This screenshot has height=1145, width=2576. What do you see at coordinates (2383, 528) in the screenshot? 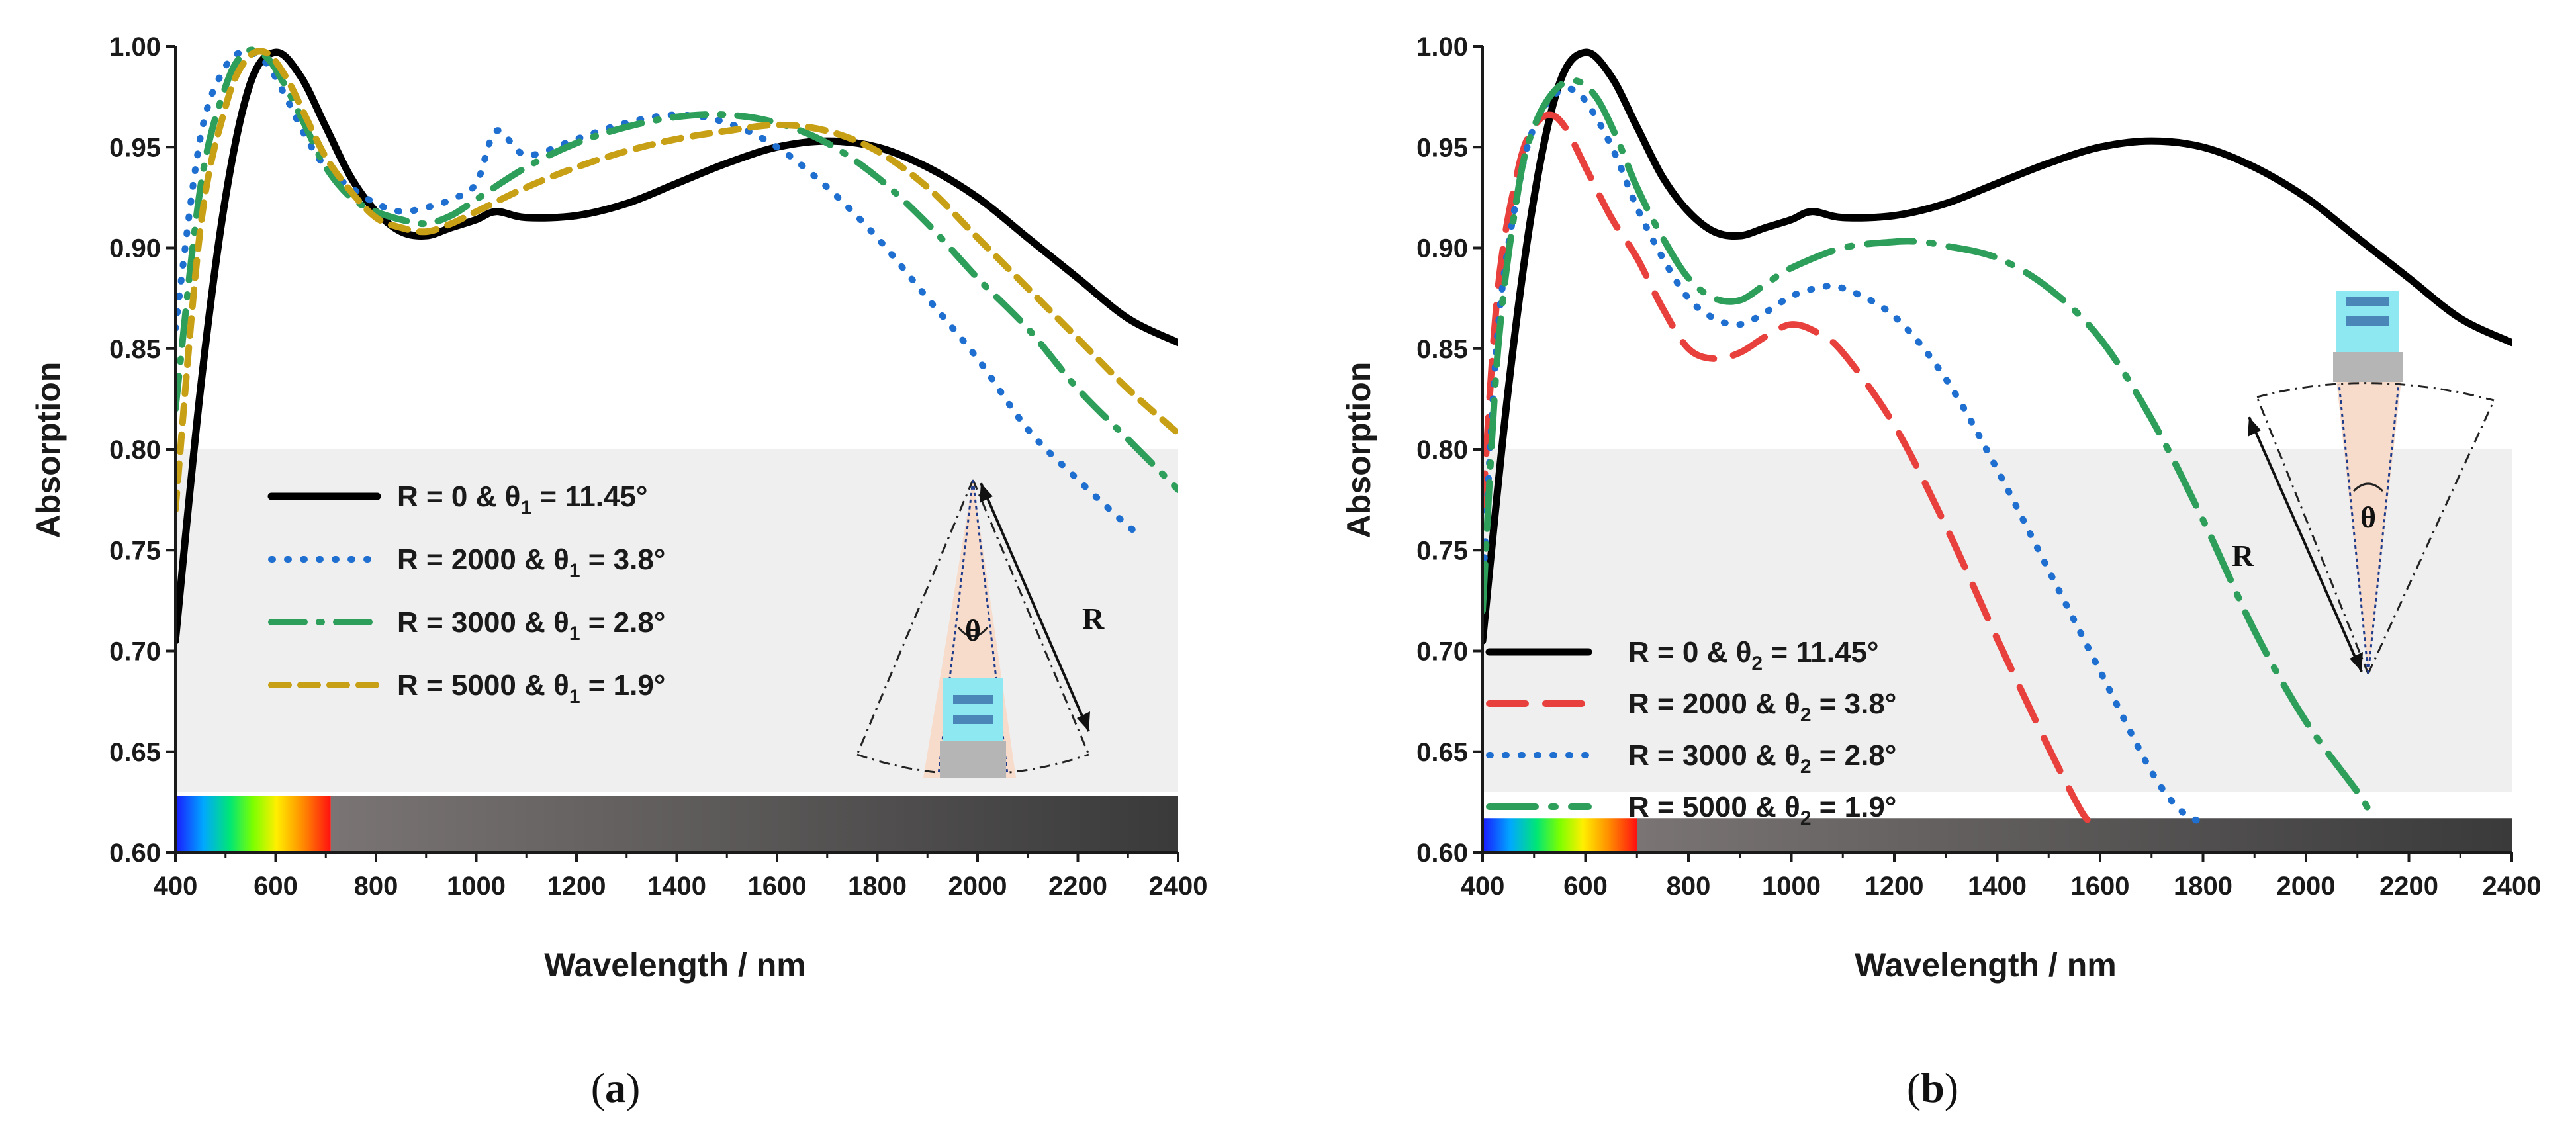
I see `ray-right` at bounding box center [2383, 528].